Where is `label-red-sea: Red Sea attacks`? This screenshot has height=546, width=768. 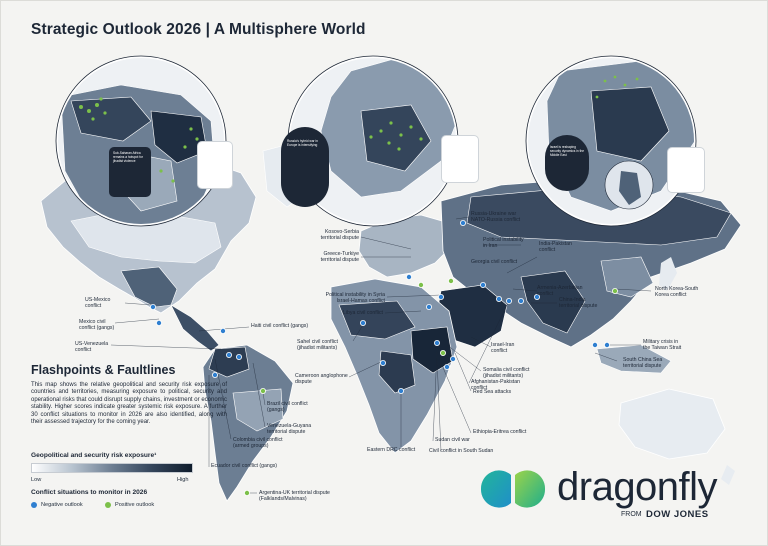
label-red-sea: Red Sea attacks is located at coordinates (492, 392).